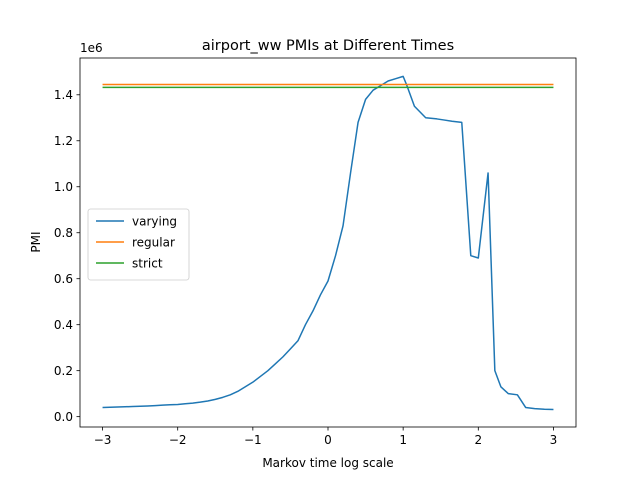 This screenshot has width=640, height=480. I want to click on y-tick-label: 1.0, so click(63, 187).